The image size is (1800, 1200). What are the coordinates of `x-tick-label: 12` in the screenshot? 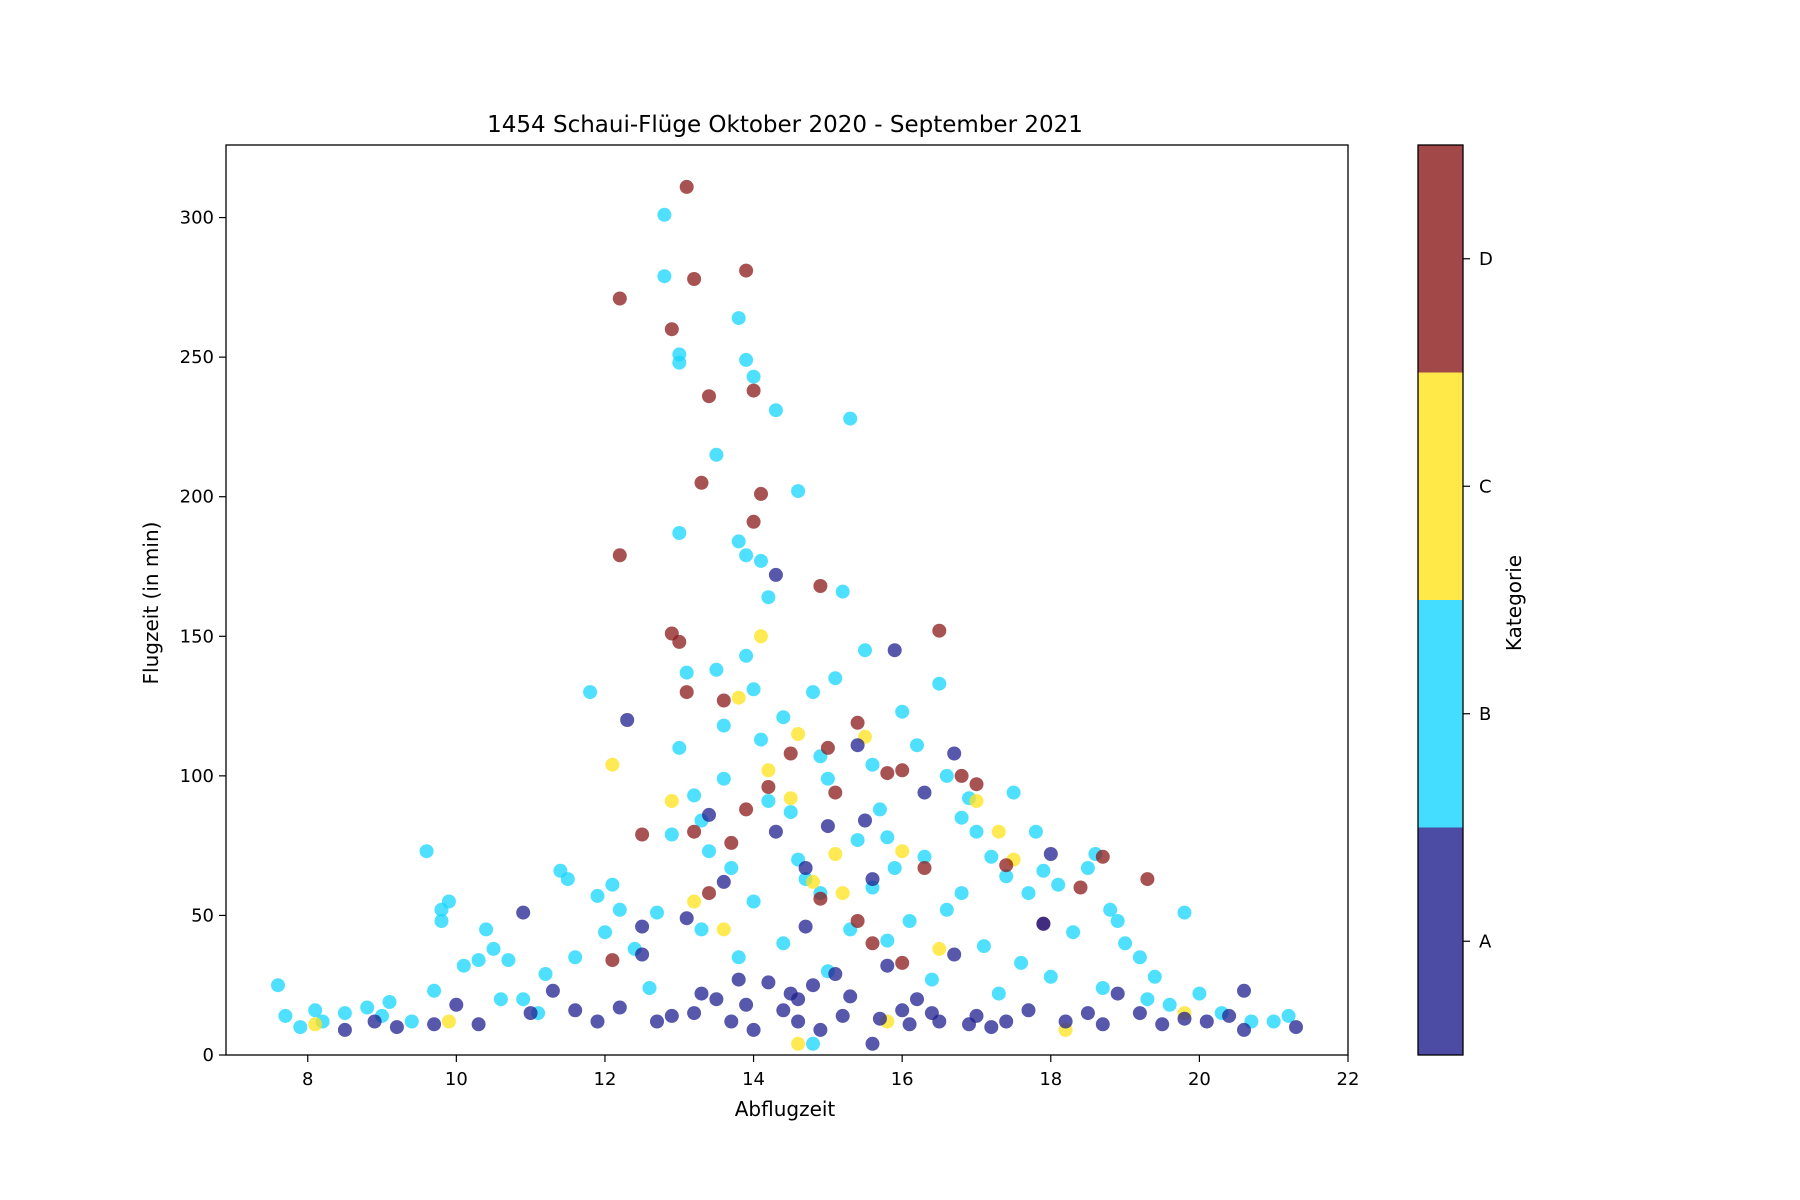 It's located at (605, 1079).